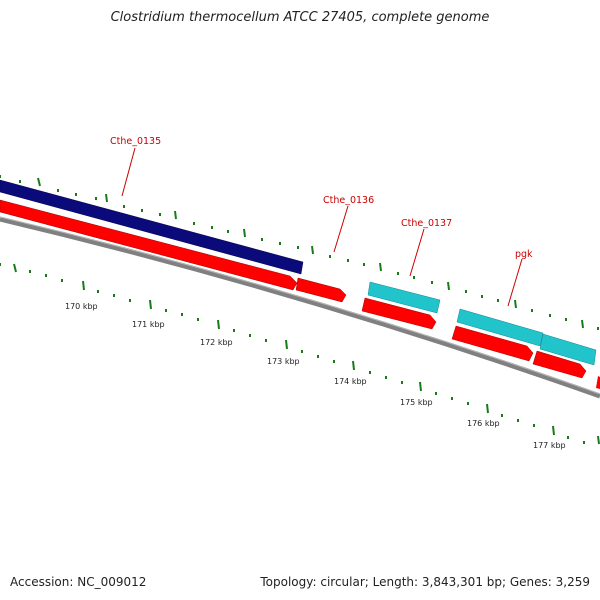  I want to click on scale-label: 170 kbp, so click(81, 306).